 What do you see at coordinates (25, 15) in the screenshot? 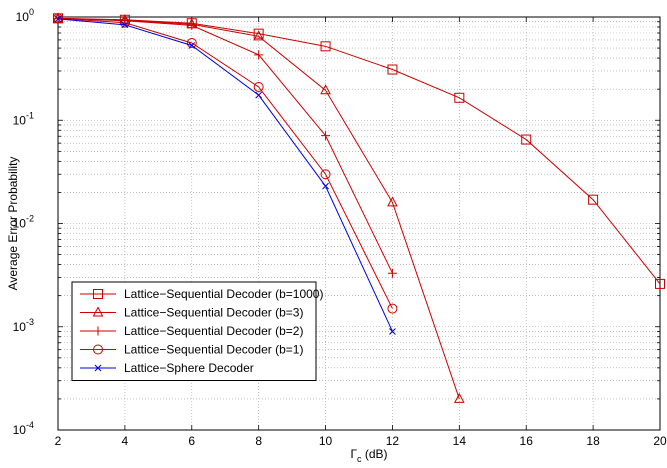
I see `y-tick-label: 10⁰` at bounding box center [25, 15].